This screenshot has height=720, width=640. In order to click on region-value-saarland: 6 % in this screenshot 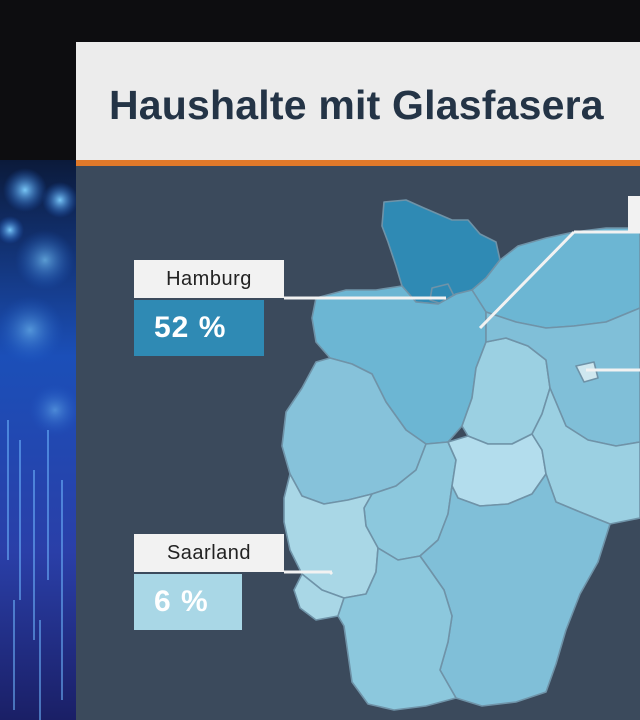, I will do `click(188, 602)`.